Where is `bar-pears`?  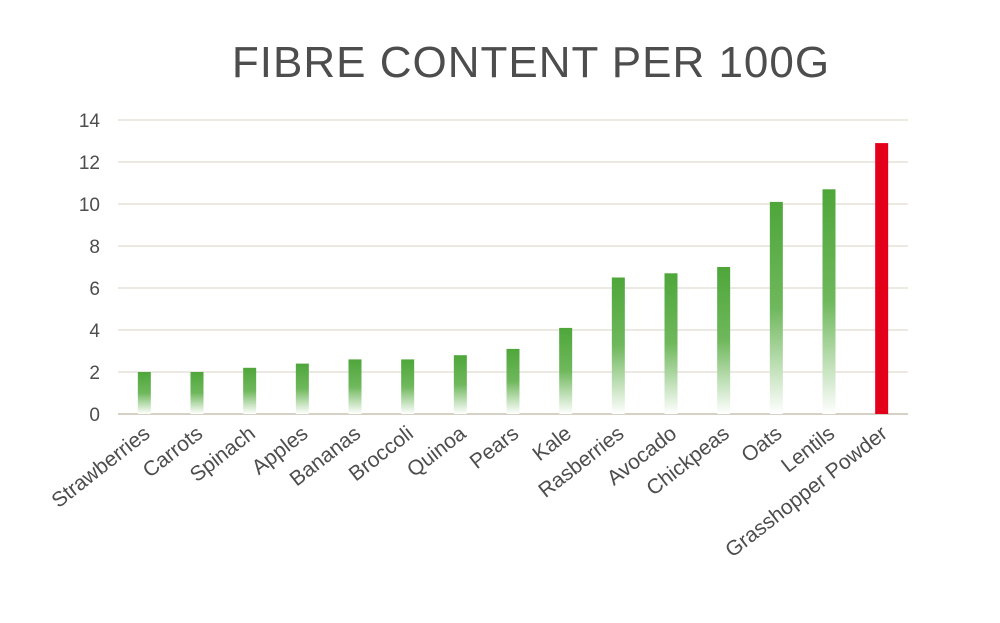 bar-pears is located at coordinates (513, 381).